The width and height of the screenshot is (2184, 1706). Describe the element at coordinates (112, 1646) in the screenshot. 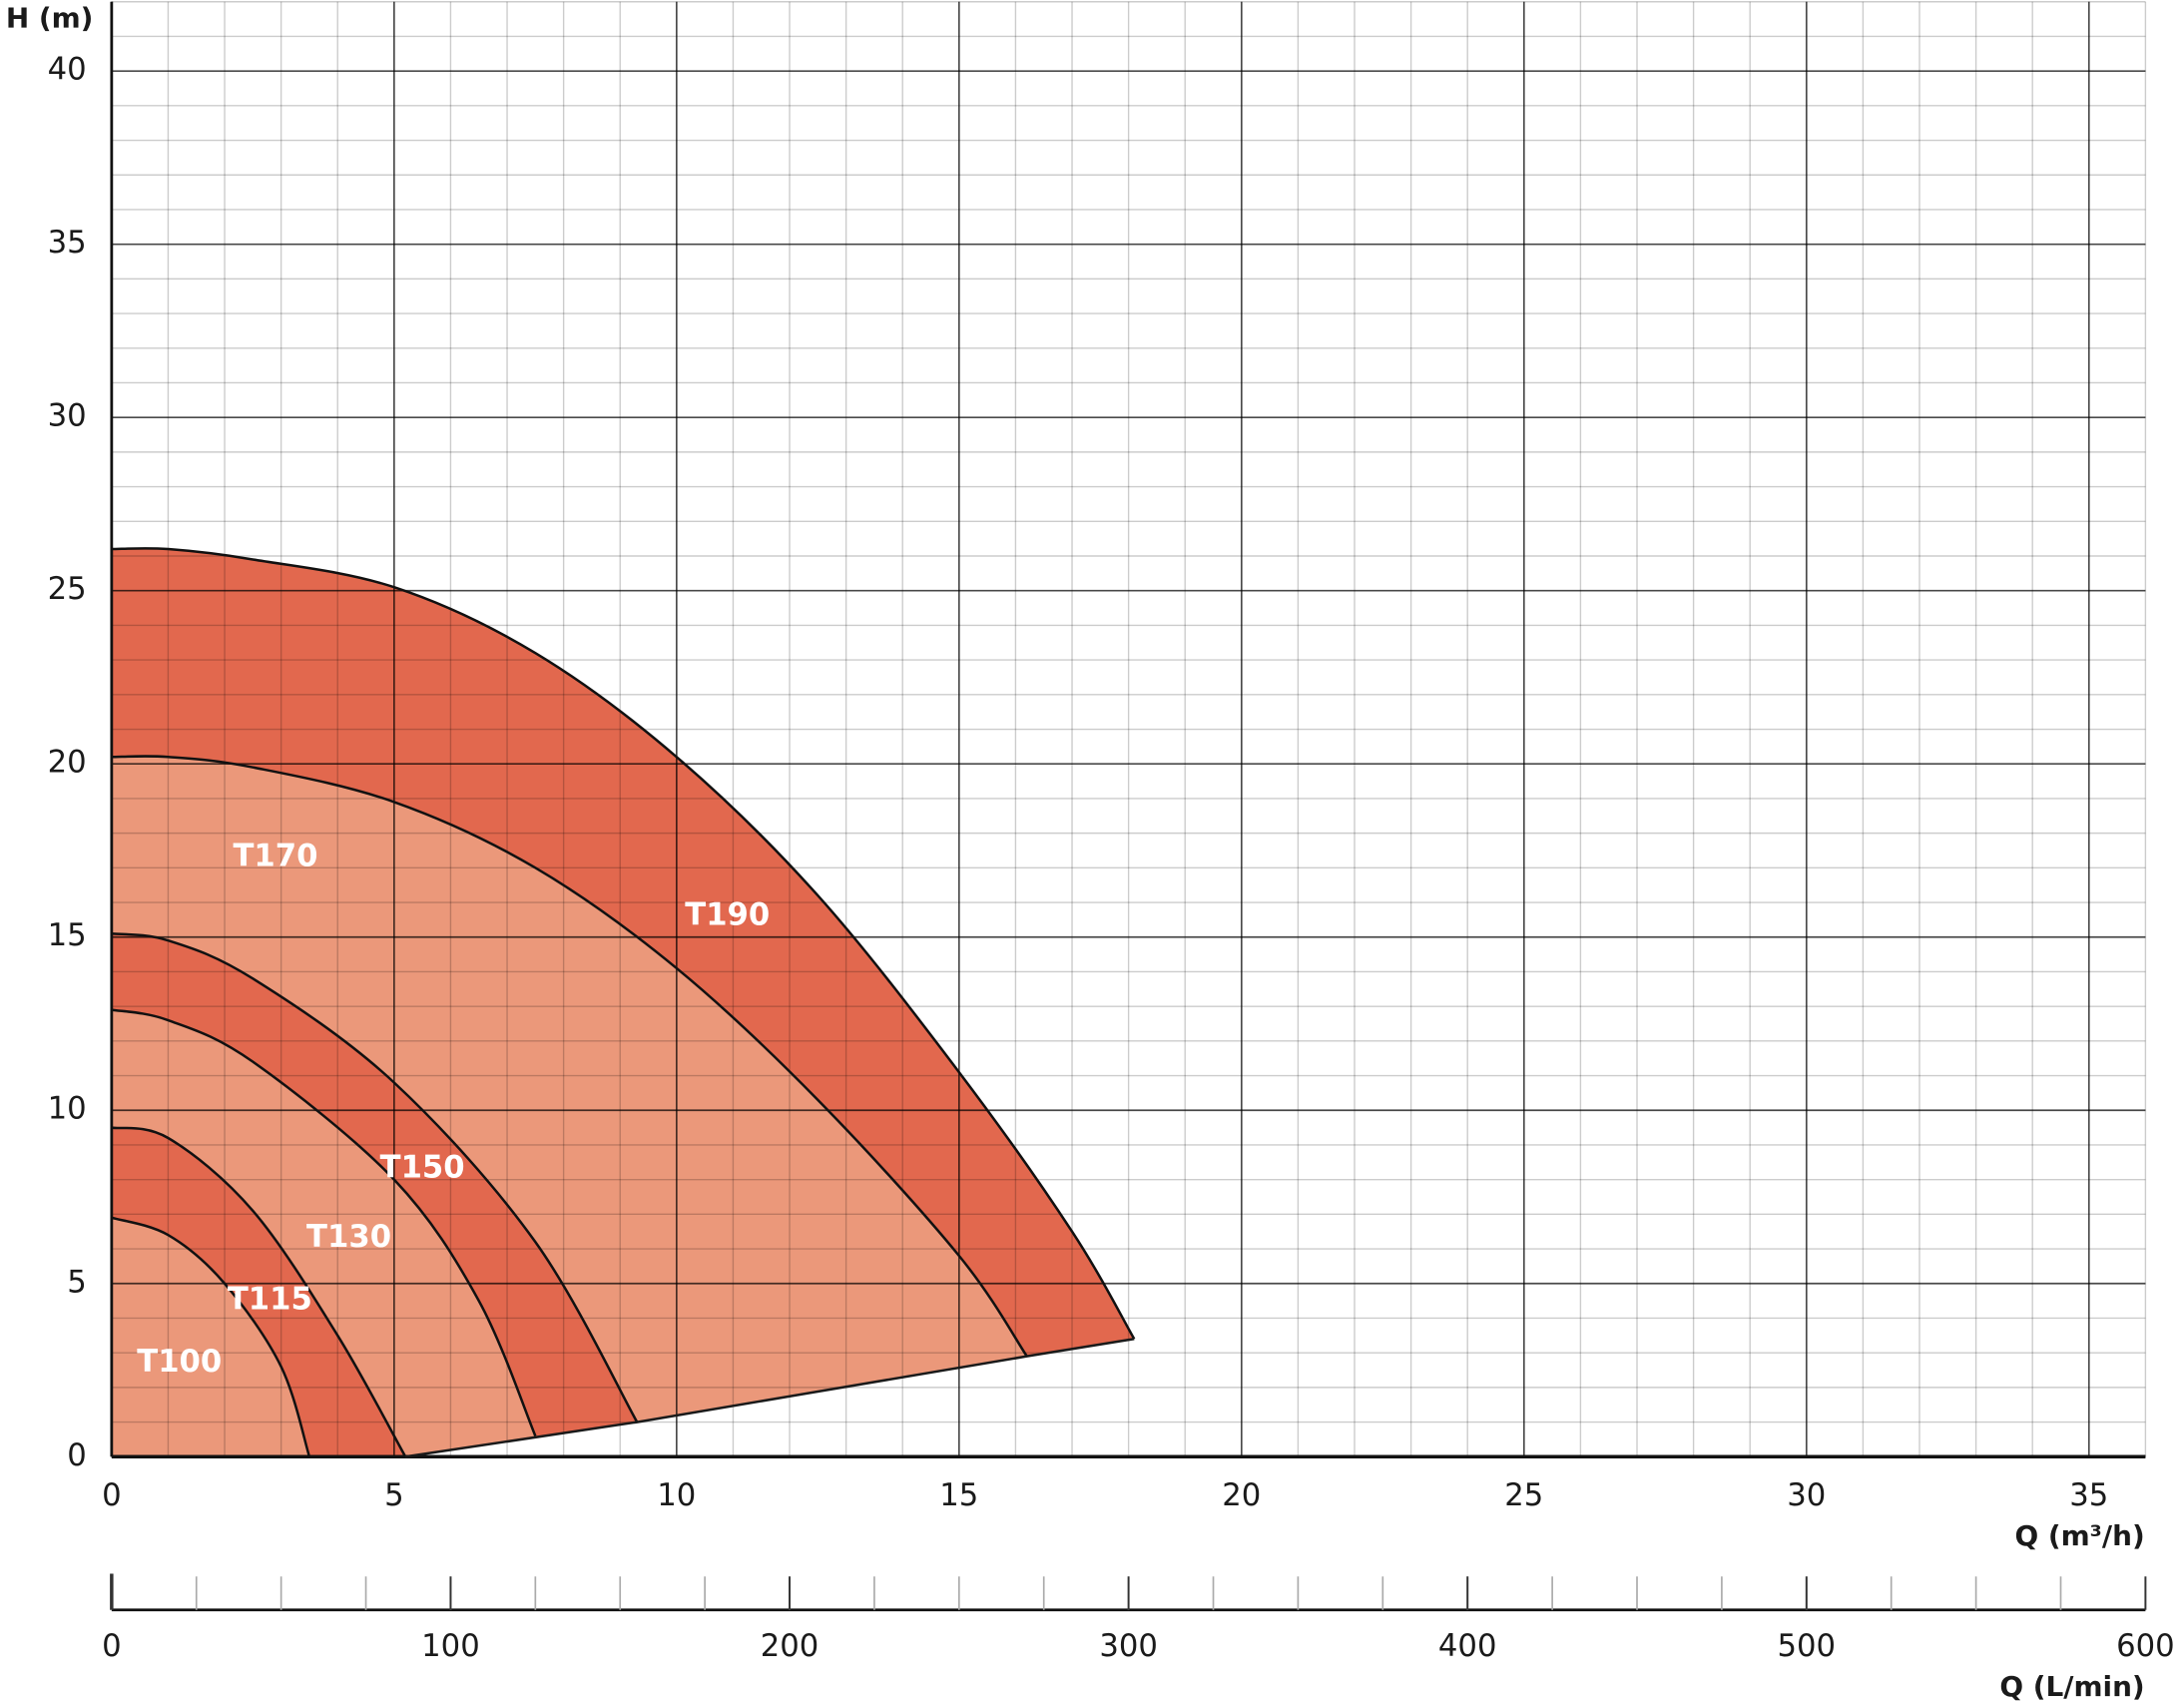

I see `x2-tick-label: 0` at that location.